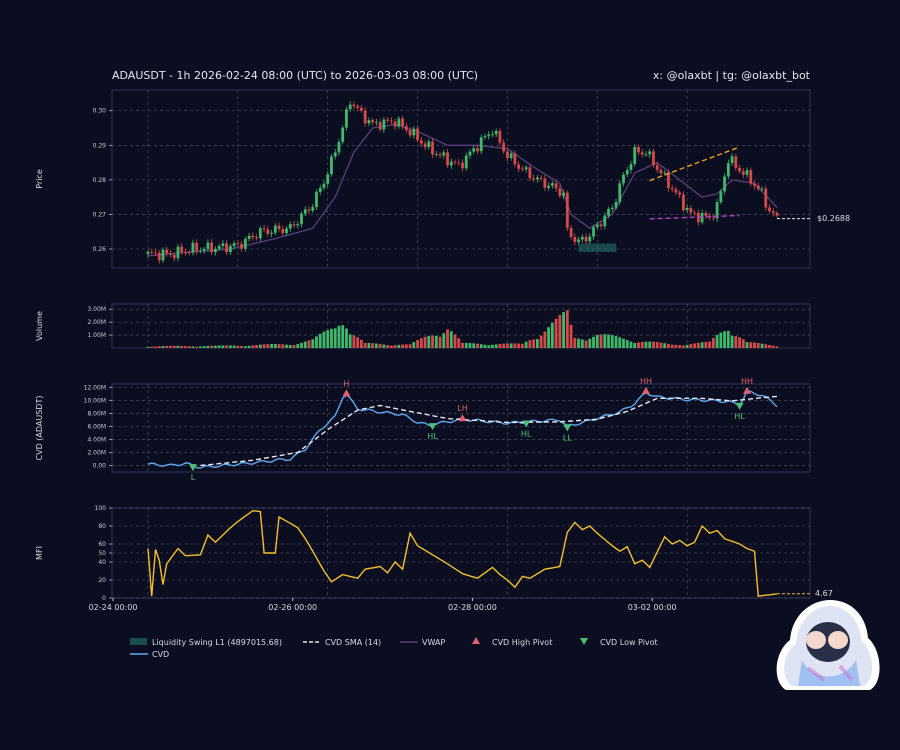 This screenshot has width=900, height=750. Describe the element at coordinates (100, 180) in the screenshot. I see `price-tick-label: 0.28` at that location.